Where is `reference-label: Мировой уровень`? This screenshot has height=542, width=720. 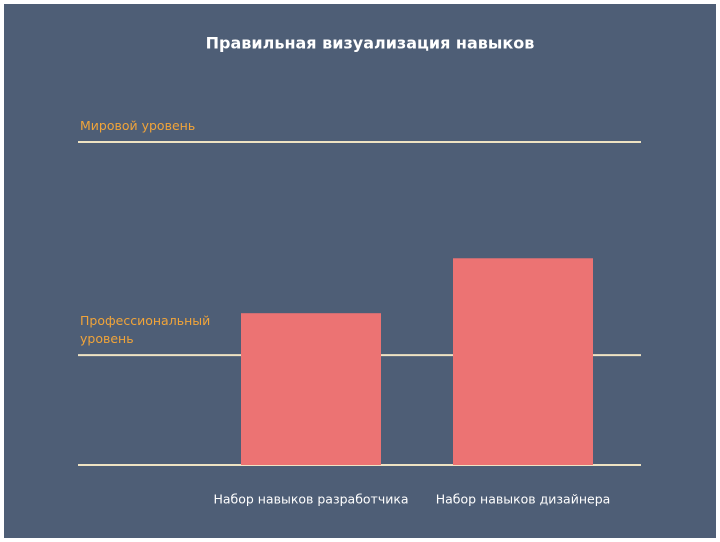 reference-label: Мировой уровень is located at coordinates (138, 125).